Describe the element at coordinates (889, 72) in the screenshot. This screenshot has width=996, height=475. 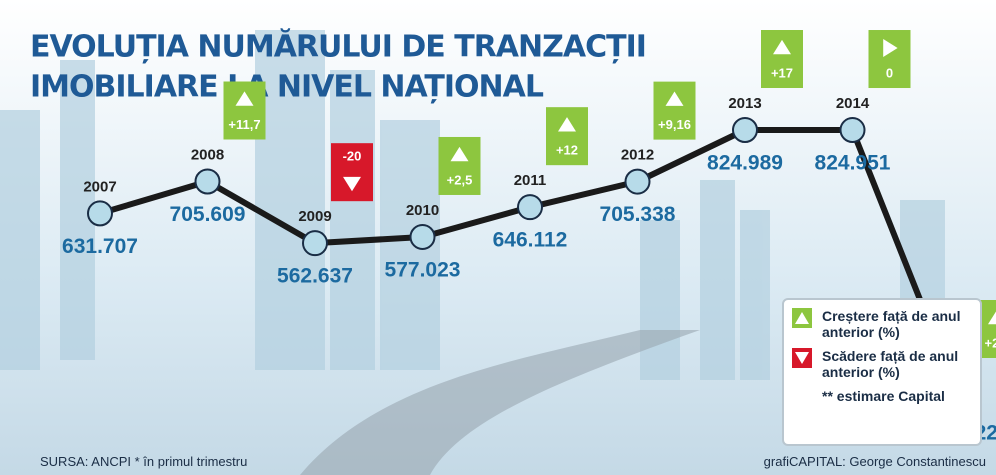
I see `change-label: 0` at that location.